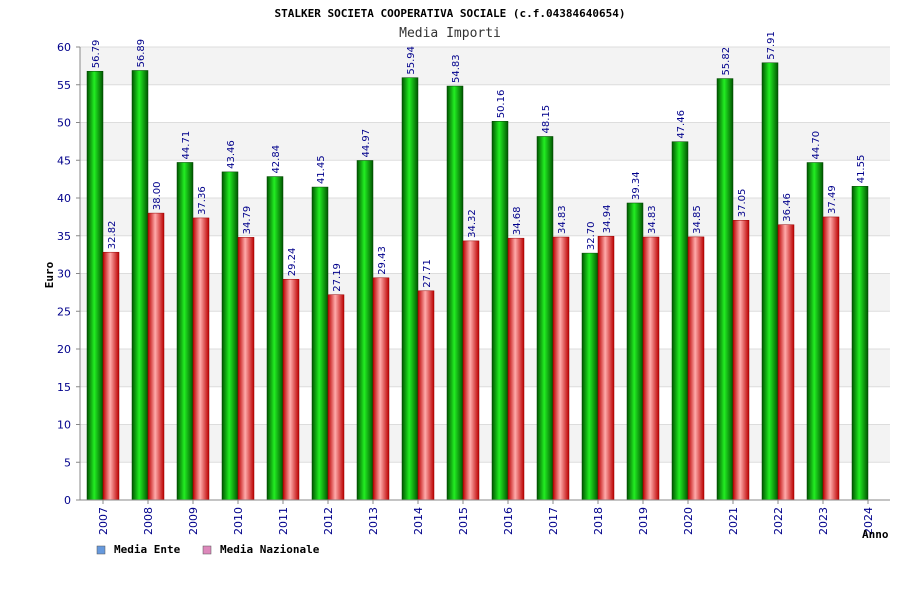 This screenshot has height=600, width=900. Describe the element at coordinates (103, 521) in the screenshot. I see `x-tick-label: 2007` at that location.